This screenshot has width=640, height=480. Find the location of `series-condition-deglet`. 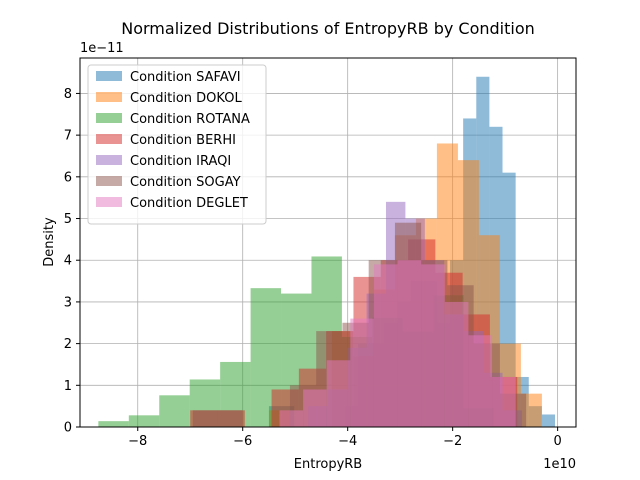

series-condition-deglet is located at coordinates (397, 343).